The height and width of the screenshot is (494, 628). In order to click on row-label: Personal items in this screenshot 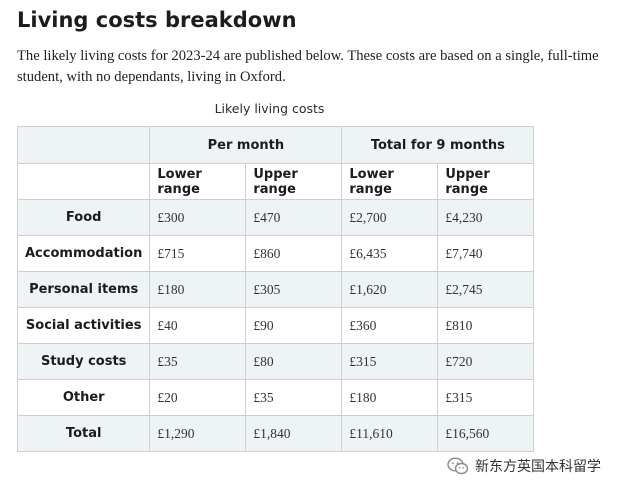, I will do `click(83, 289)`.